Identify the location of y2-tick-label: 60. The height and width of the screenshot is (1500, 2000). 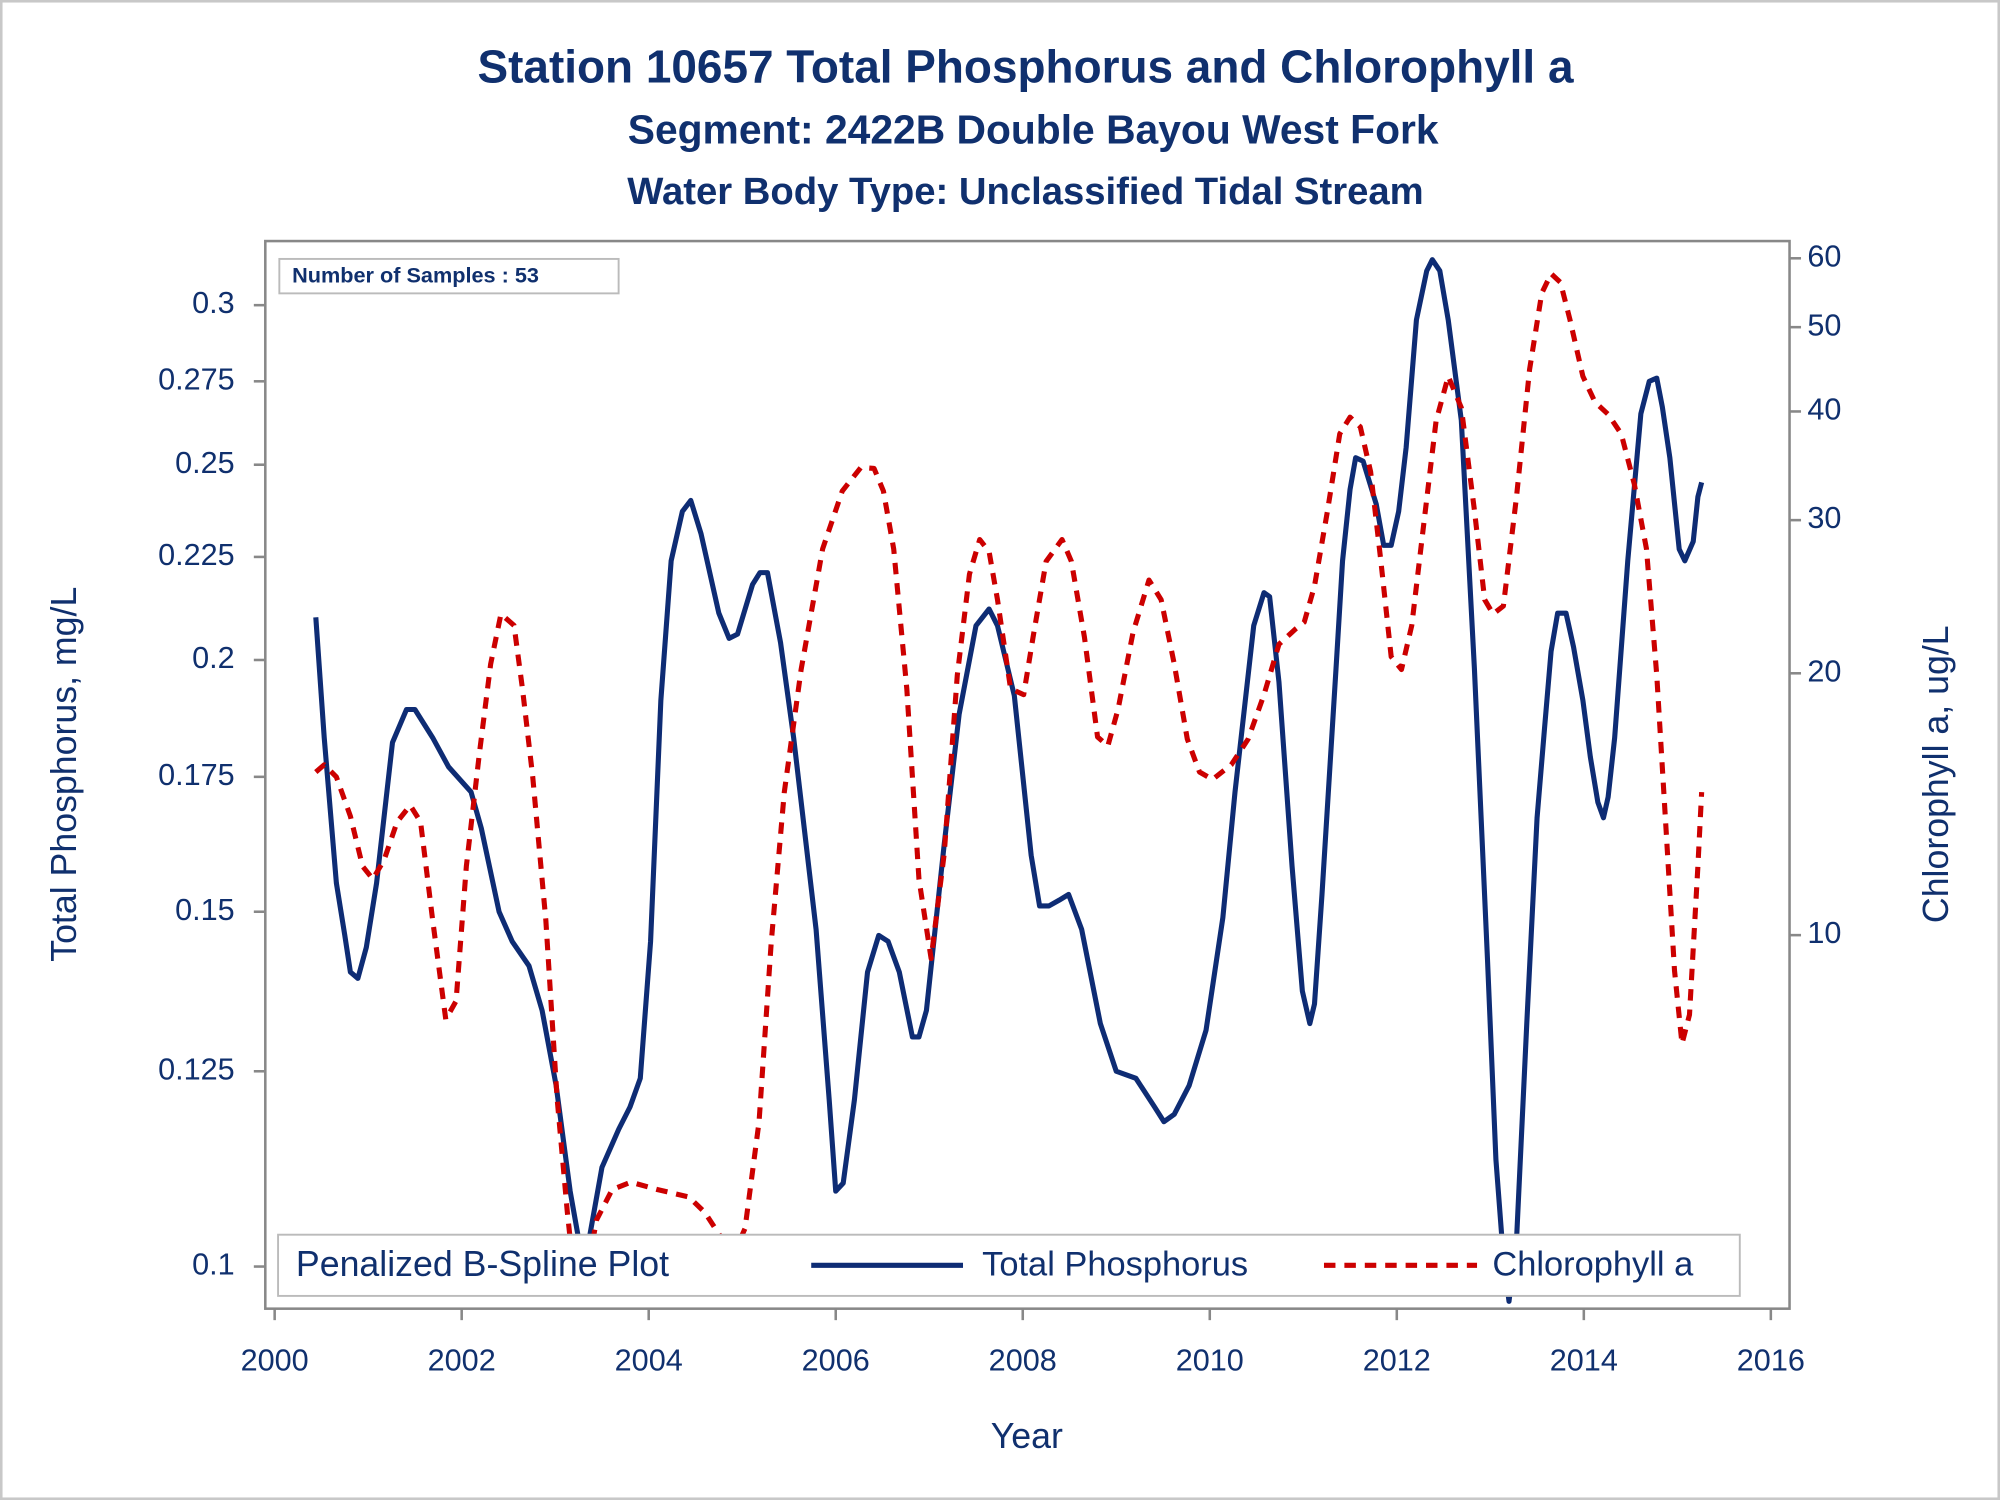
(1824, 256).